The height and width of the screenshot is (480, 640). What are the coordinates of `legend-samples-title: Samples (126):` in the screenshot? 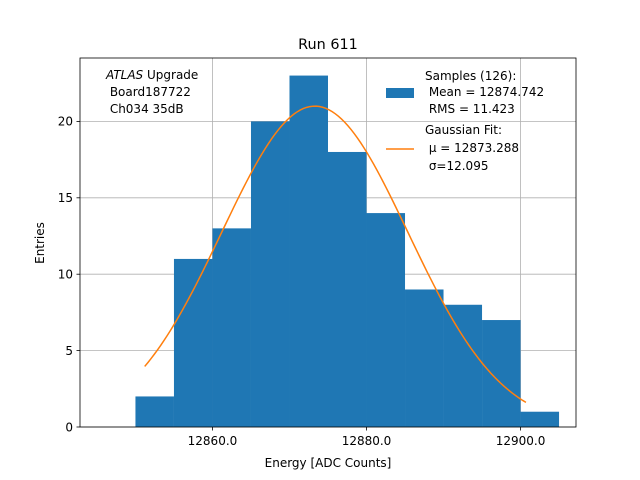 It's located at (470, 76).